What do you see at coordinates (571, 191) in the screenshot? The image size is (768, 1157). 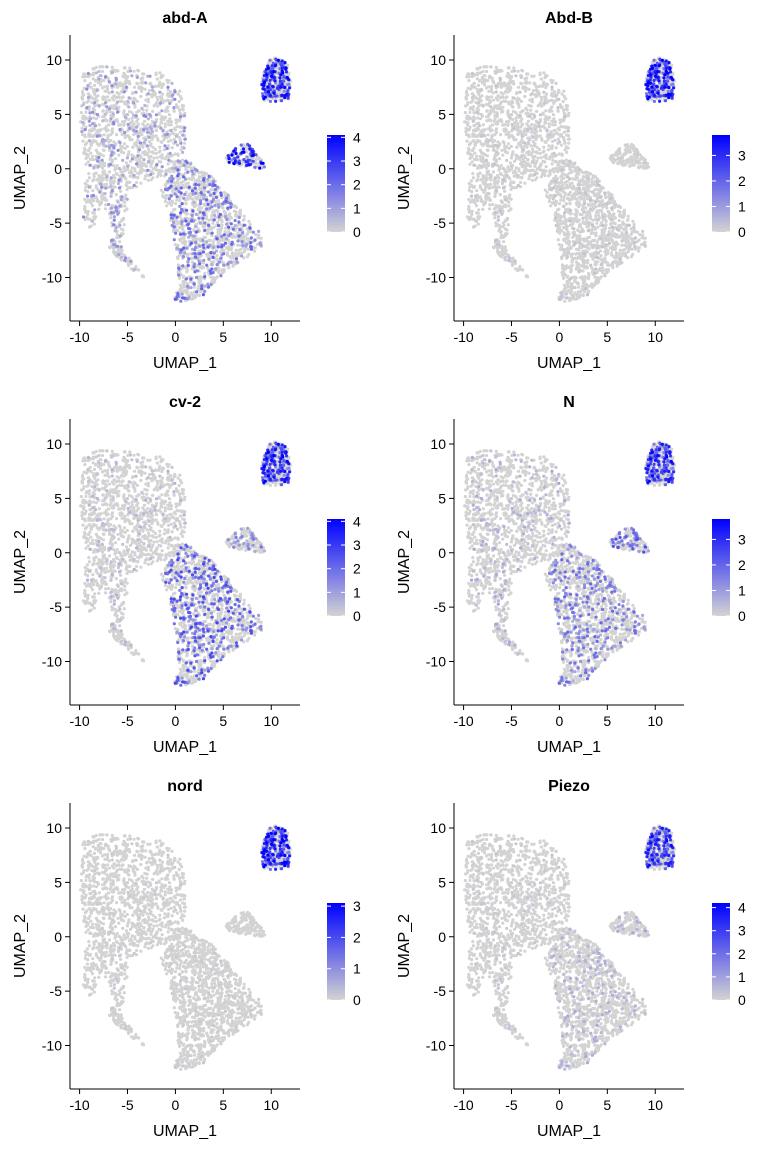 I see `panel-2: Abd-B-10-50510-10-50510UMAP_1UMAP_20123` at bounding box center [571, 191].